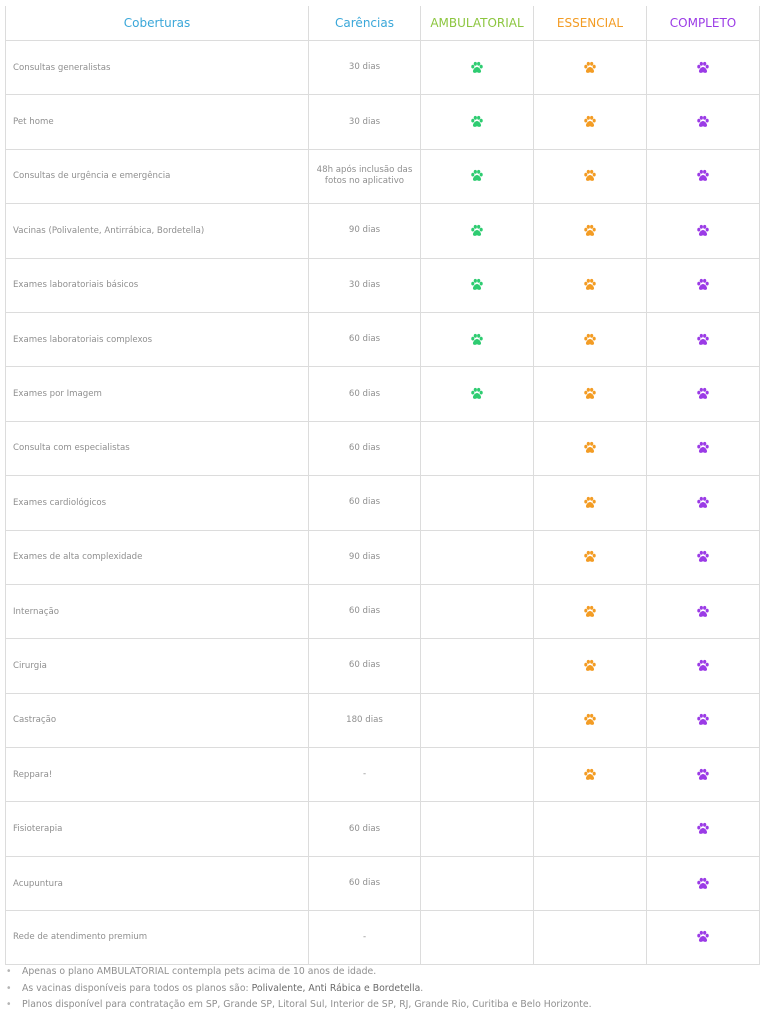 The width and height of the screenshot is (768, 1024). What do you see at coordinates (157, 883) in the screenshot?
I see `coverage-name: Acupuntura` at bounding box center [157, 883].